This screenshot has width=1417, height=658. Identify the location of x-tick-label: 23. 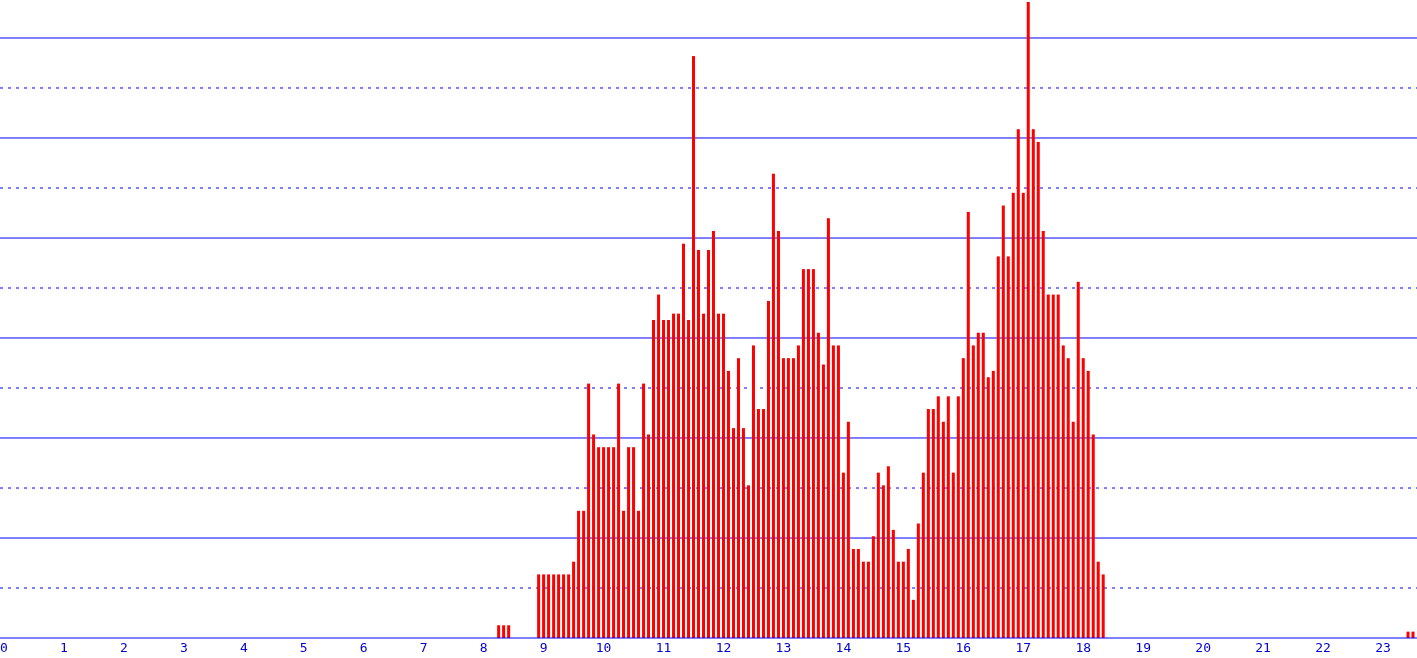
(1383, 647).